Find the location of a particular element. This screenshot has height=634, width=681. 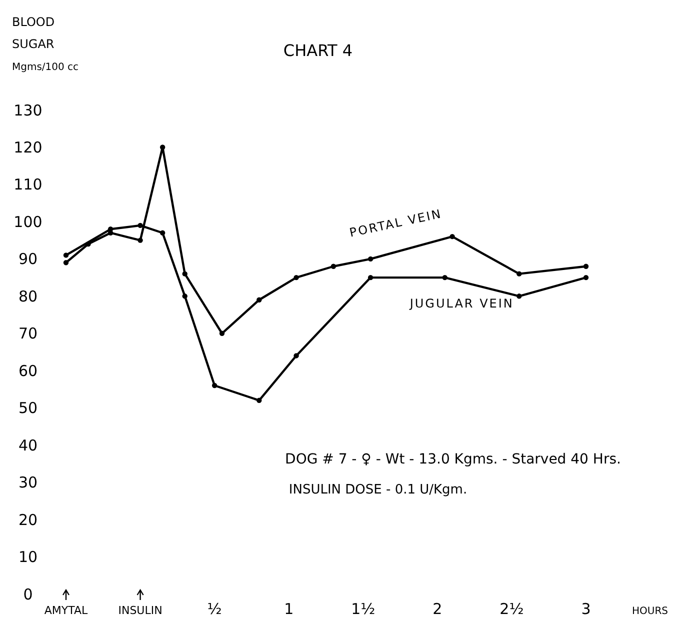

annotation: INSULIN DOSE - 0.1 U/Kgm. is located at coordinates (378, 490).